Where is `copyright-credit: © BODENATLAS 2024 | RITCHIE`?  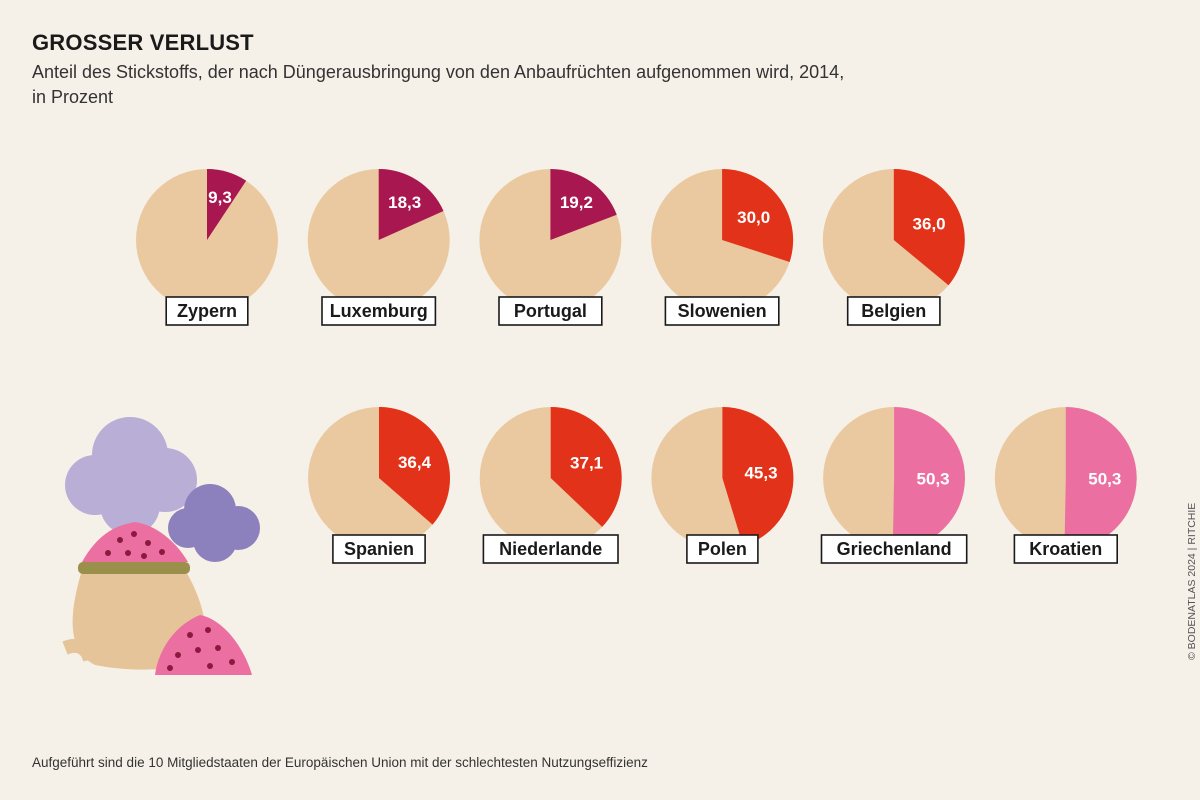
copyright-credit: © BODENATLAS 2024 | RITCHIE is located at coordinates (1192, 581).